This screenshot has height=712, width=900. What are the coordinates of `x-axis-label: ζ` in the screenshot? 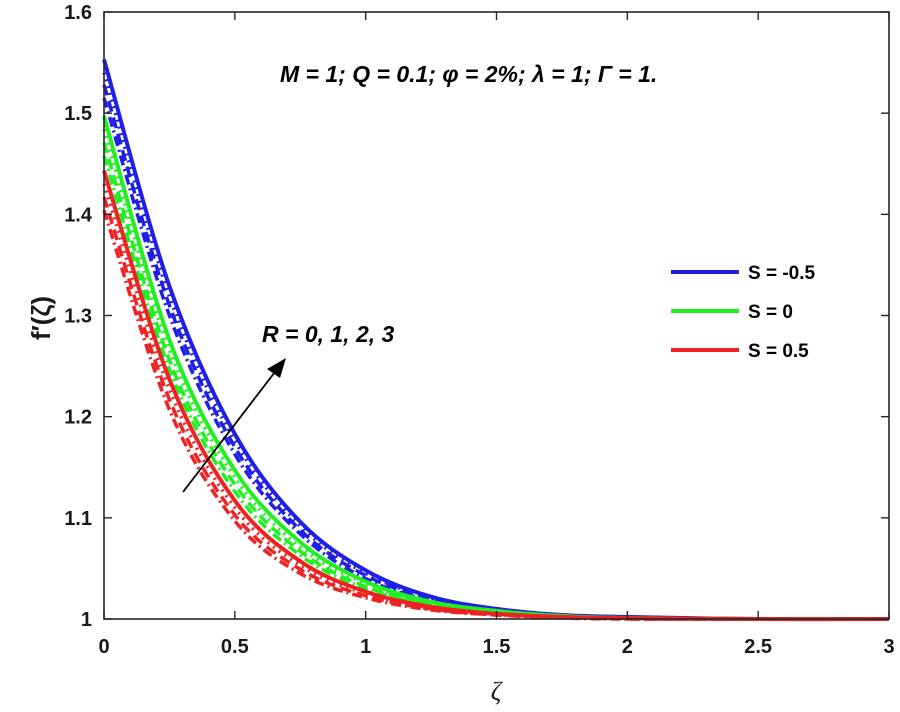 It's located at (497, 691).